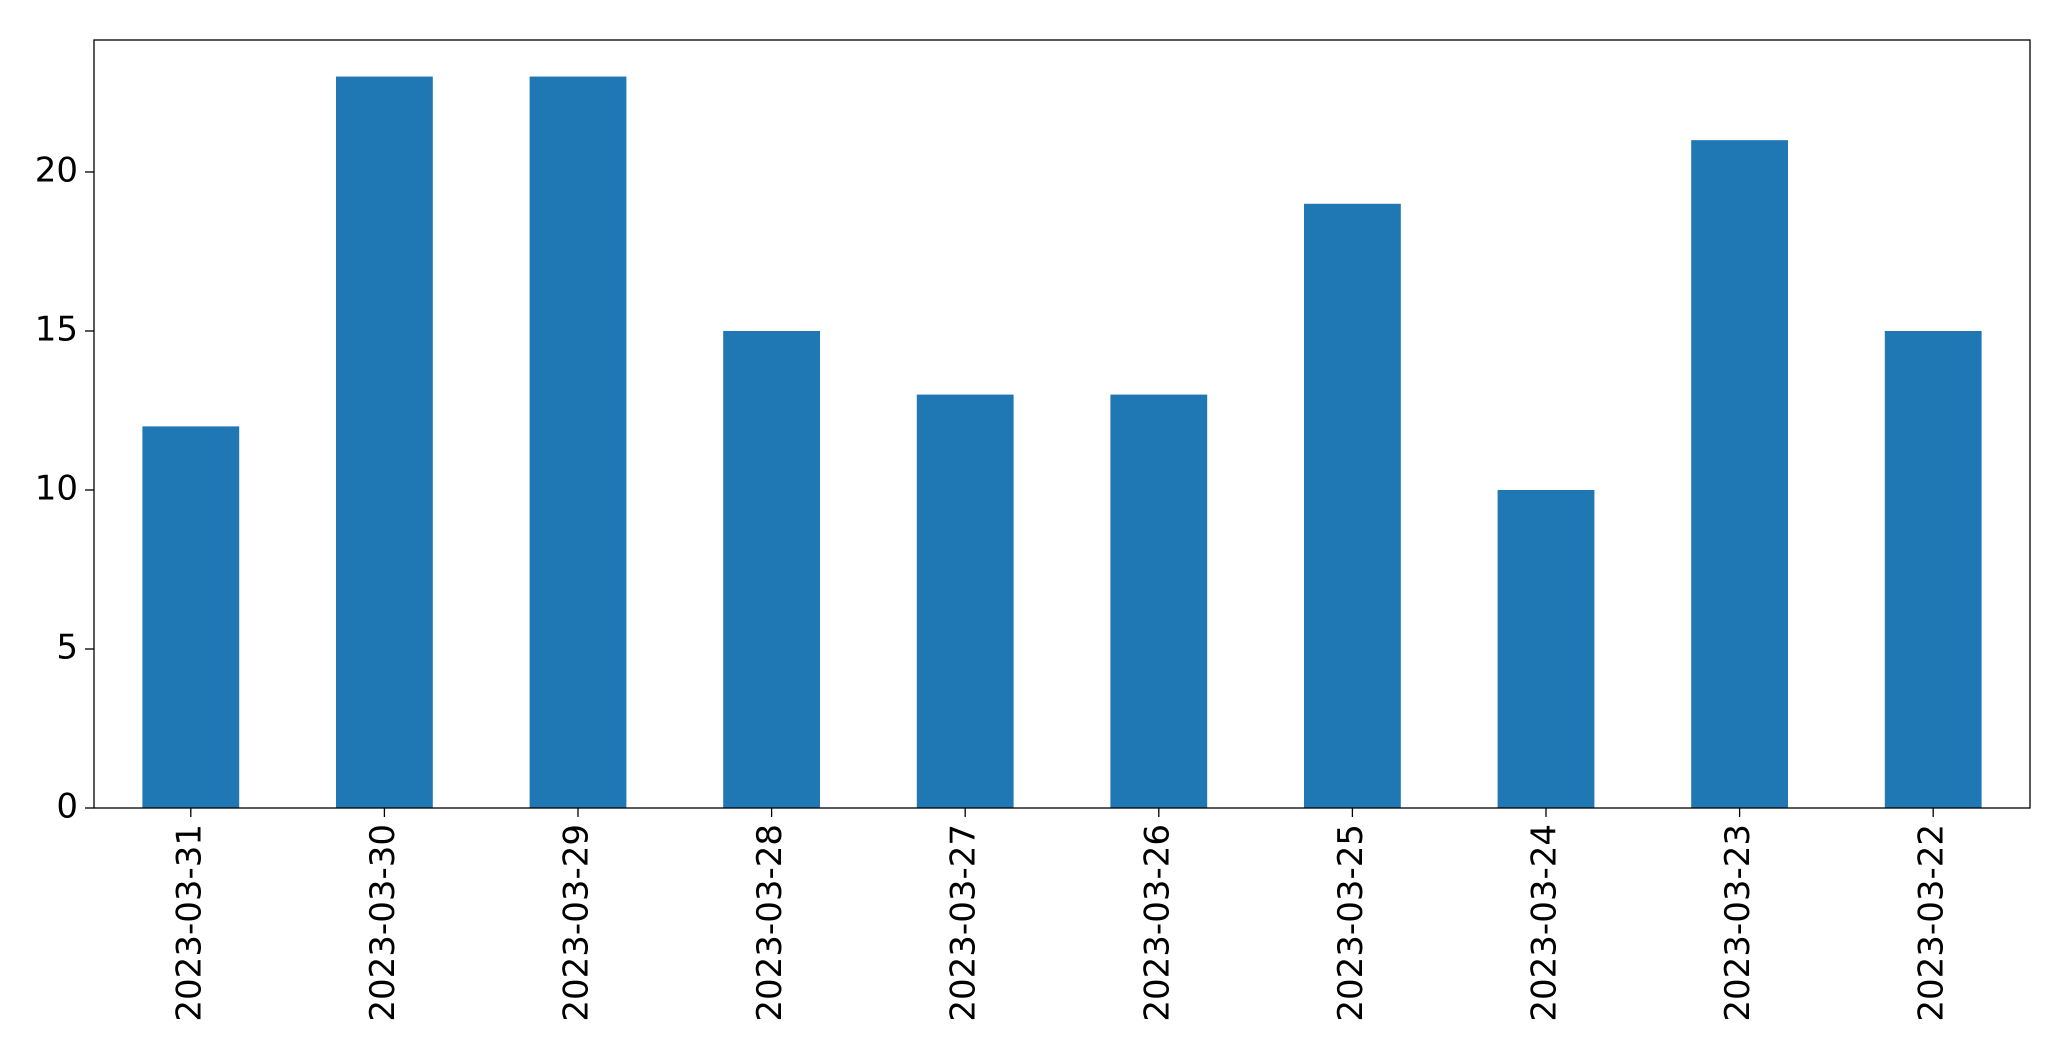 The height and width of the screenshot is (1061, 2071). What do you see at coordinates (770, 923) in the screenshot?
I see `x-tick-label: 2023-03-28` at bounding box center [770, 923].